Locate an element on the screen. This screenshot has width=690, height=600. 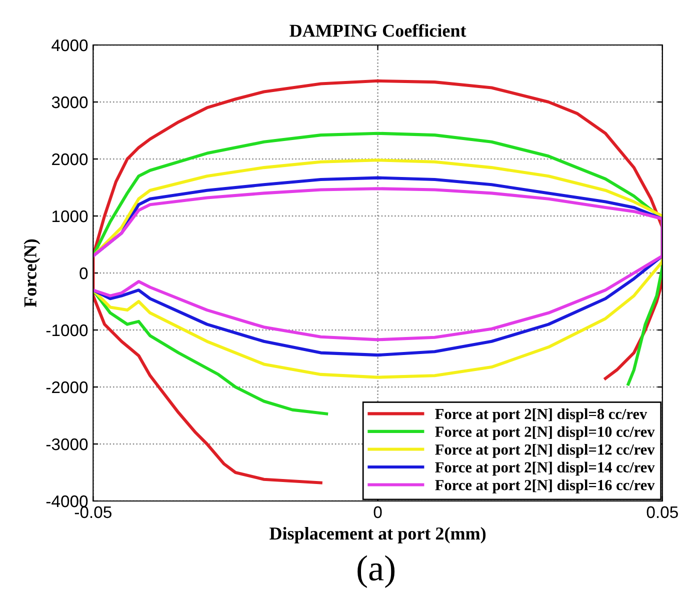
y-tick-label: -1000 is located at coordinates (67, 330).